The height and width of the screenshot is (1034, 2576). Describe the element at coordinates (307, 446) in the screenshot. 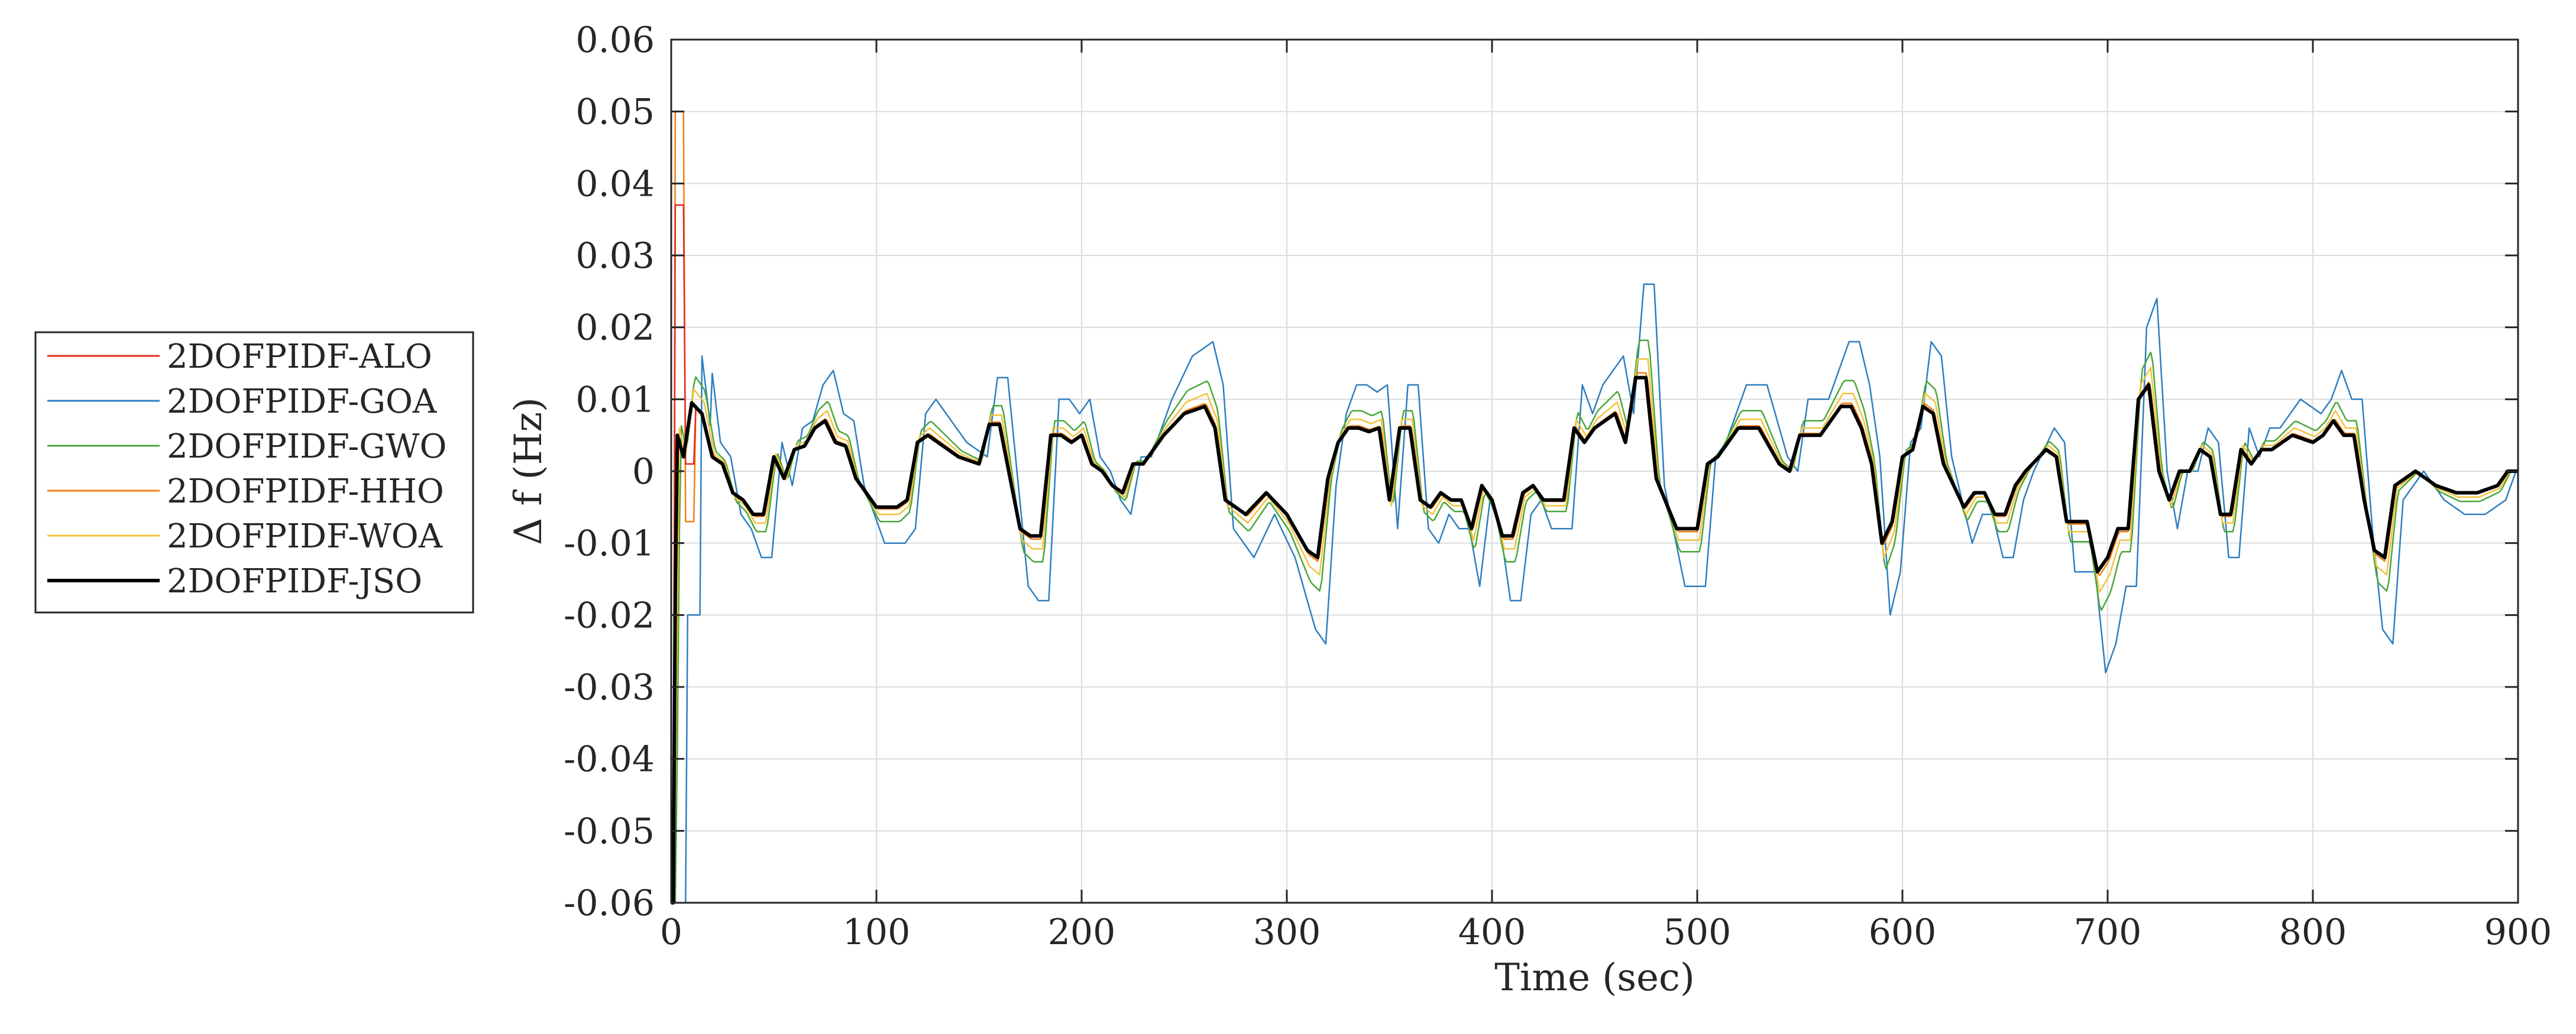

I see `legend-label: 2DOFPIDF-GWO` at that location.